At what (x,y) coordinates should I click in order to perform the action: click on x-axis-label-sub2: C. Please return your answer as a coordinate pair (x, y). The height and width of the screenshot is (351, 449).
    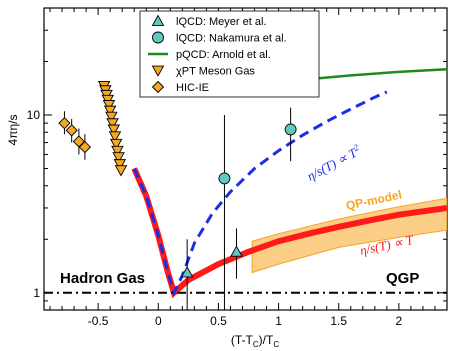
    Looking at the image, I should click on (276, 344).